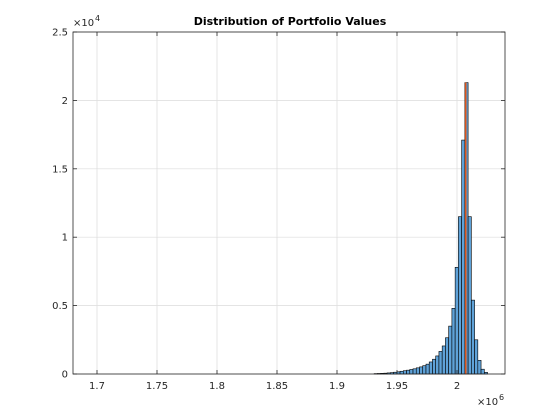 The height and width of the screenshot is (420, 560). I want to click on chart-title: Distribution of Portfolio Values, so click(290, 21).